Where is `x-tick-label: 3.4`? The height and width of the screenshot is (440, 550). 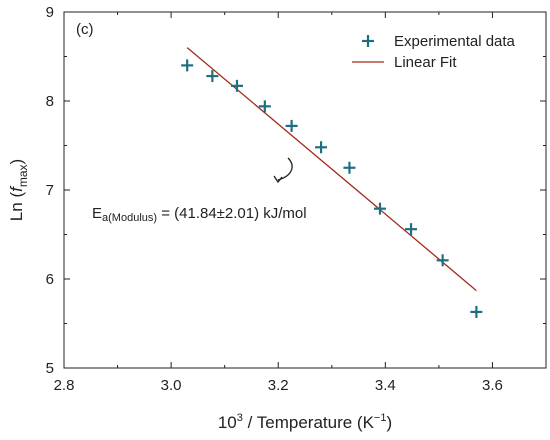 x-tick-label: 3.4 is located at coordinates (385, 385).